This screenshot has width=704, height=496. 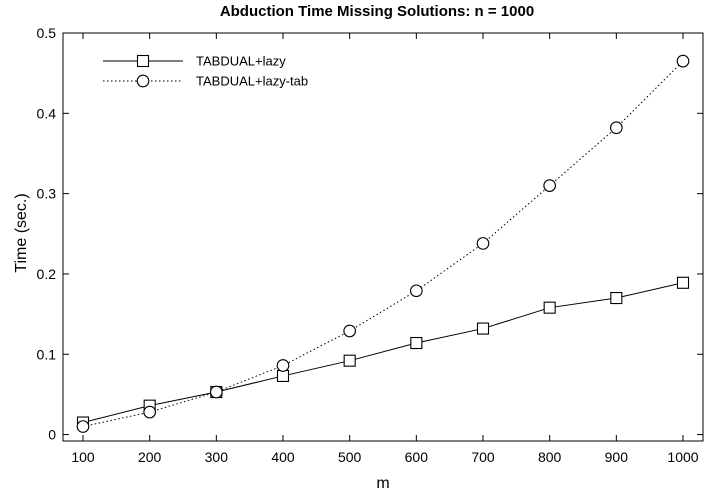 I want to click on x-axis-label: m, so click(x=382, y=483).